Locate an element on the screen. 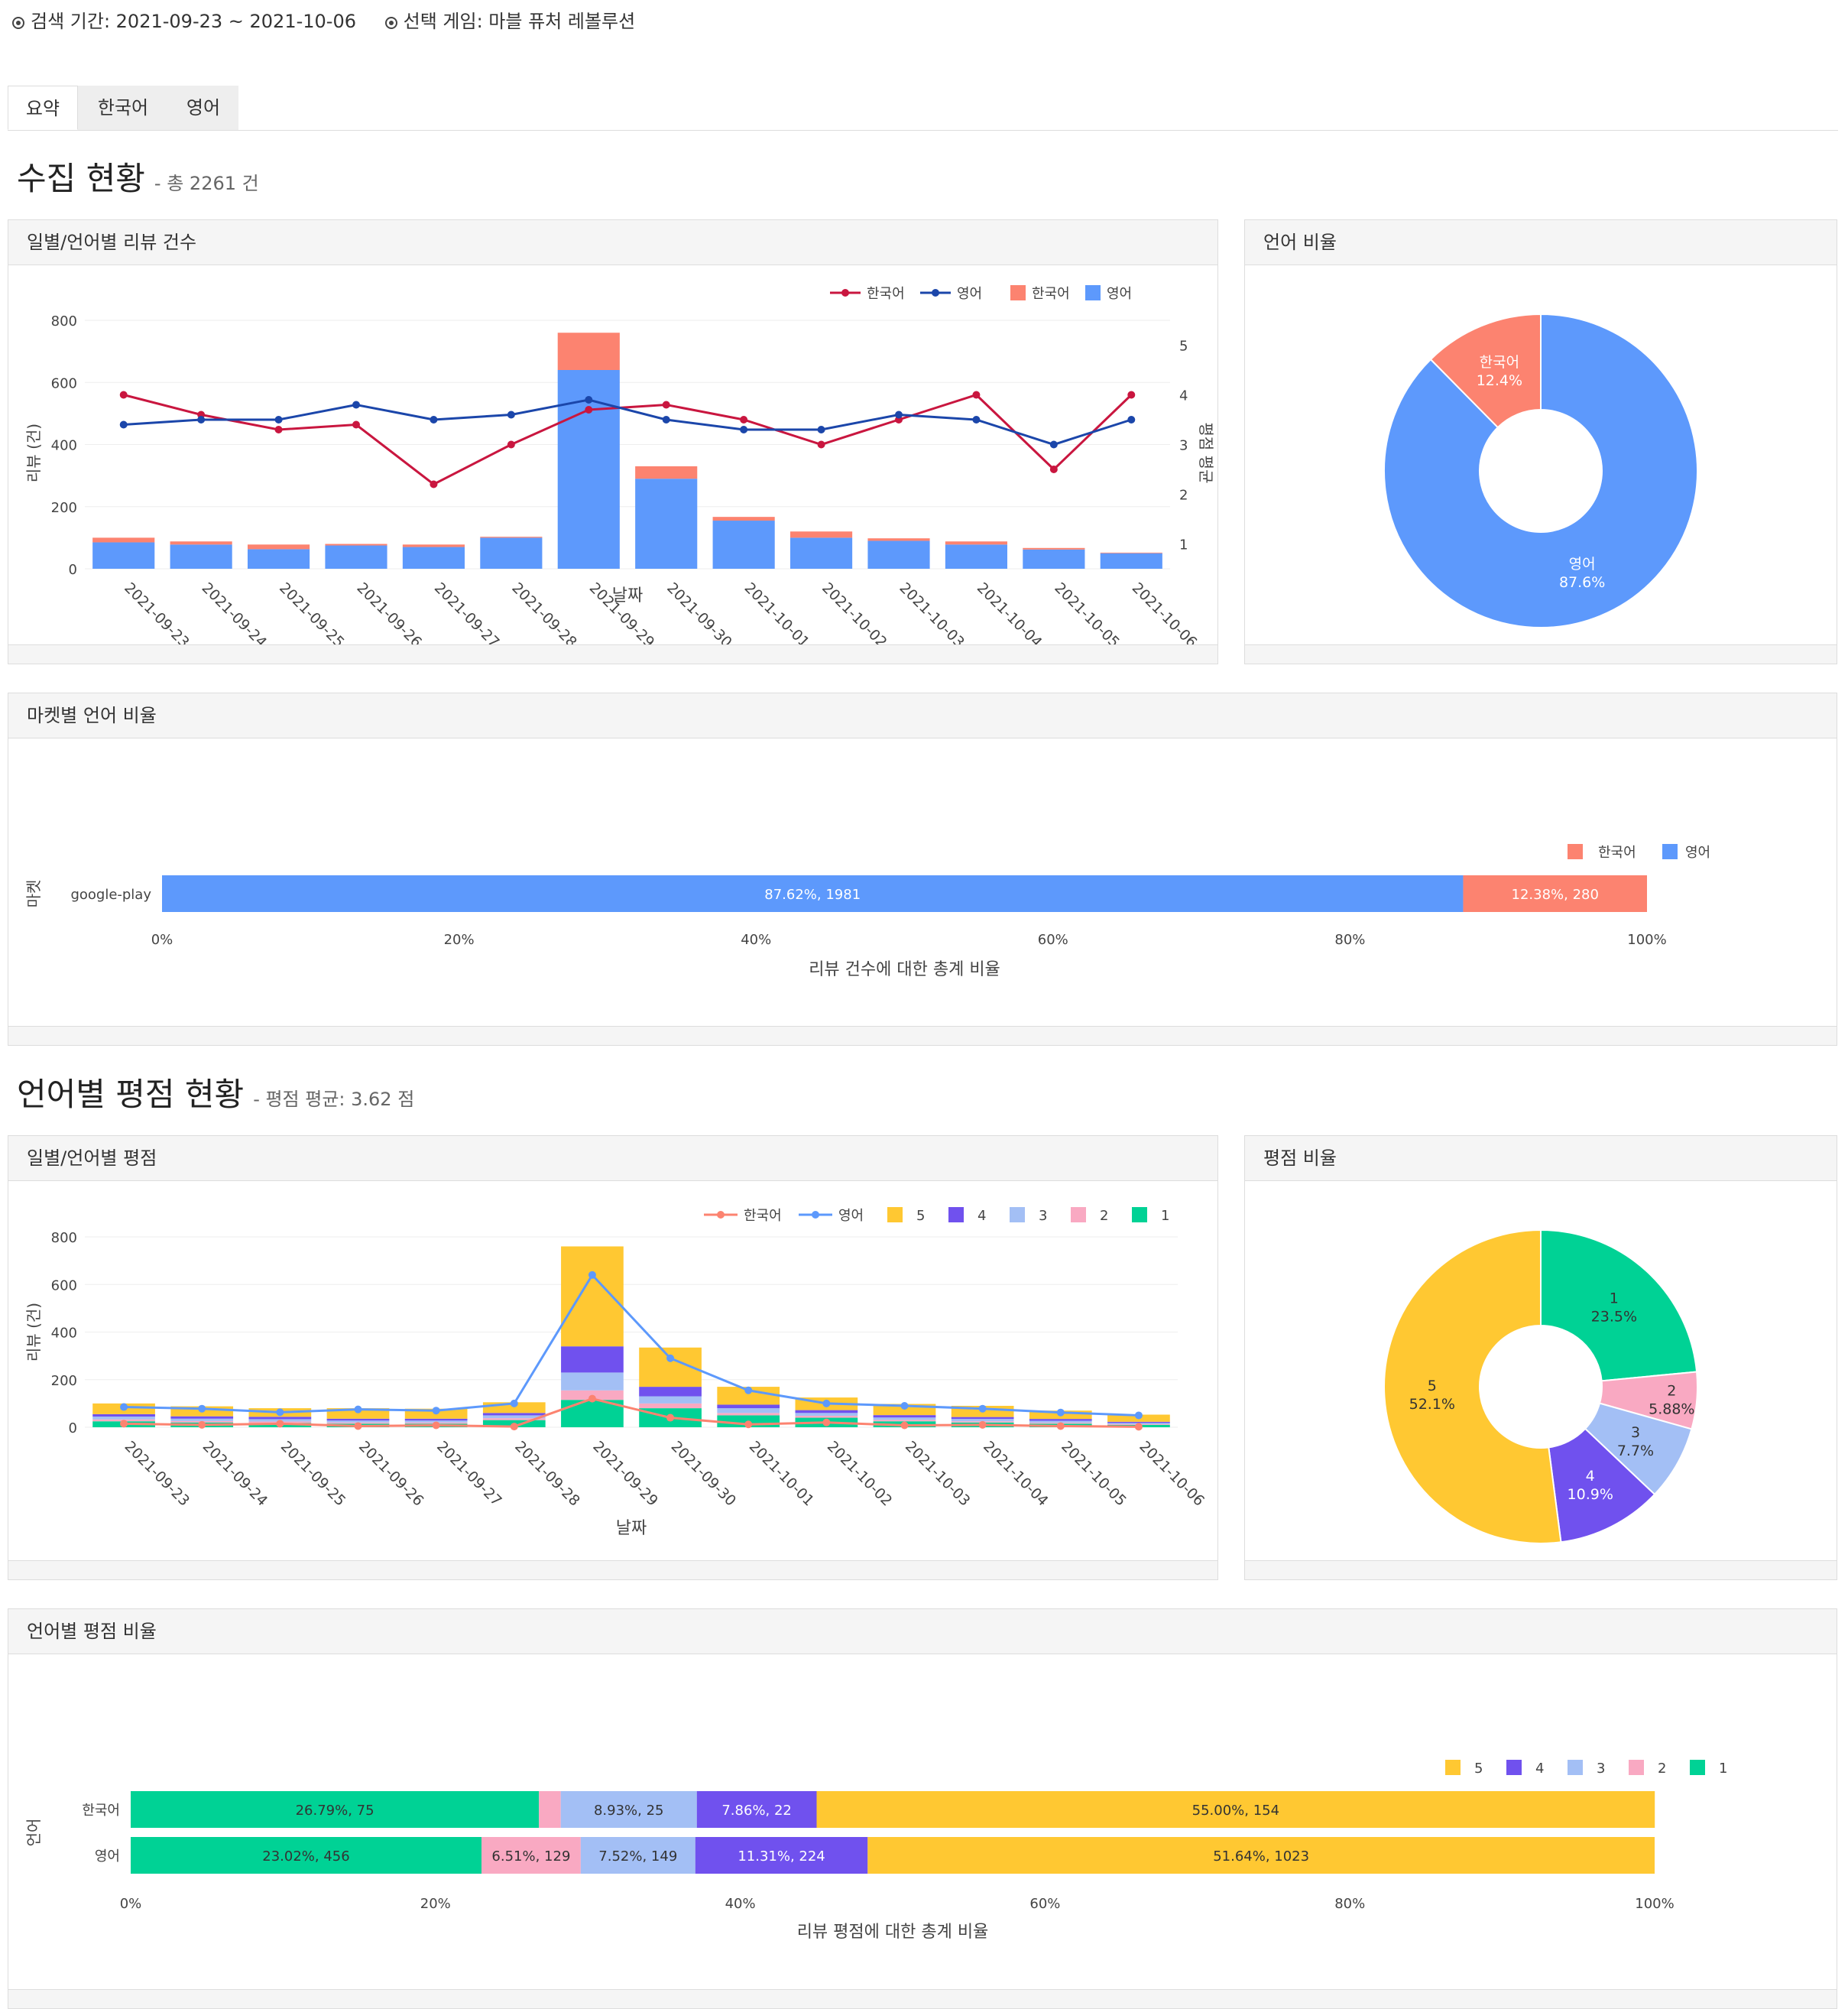 The image size is (1848, 2009). bar-label: 6.51%, 129 is located at coordinates (530, 1856).